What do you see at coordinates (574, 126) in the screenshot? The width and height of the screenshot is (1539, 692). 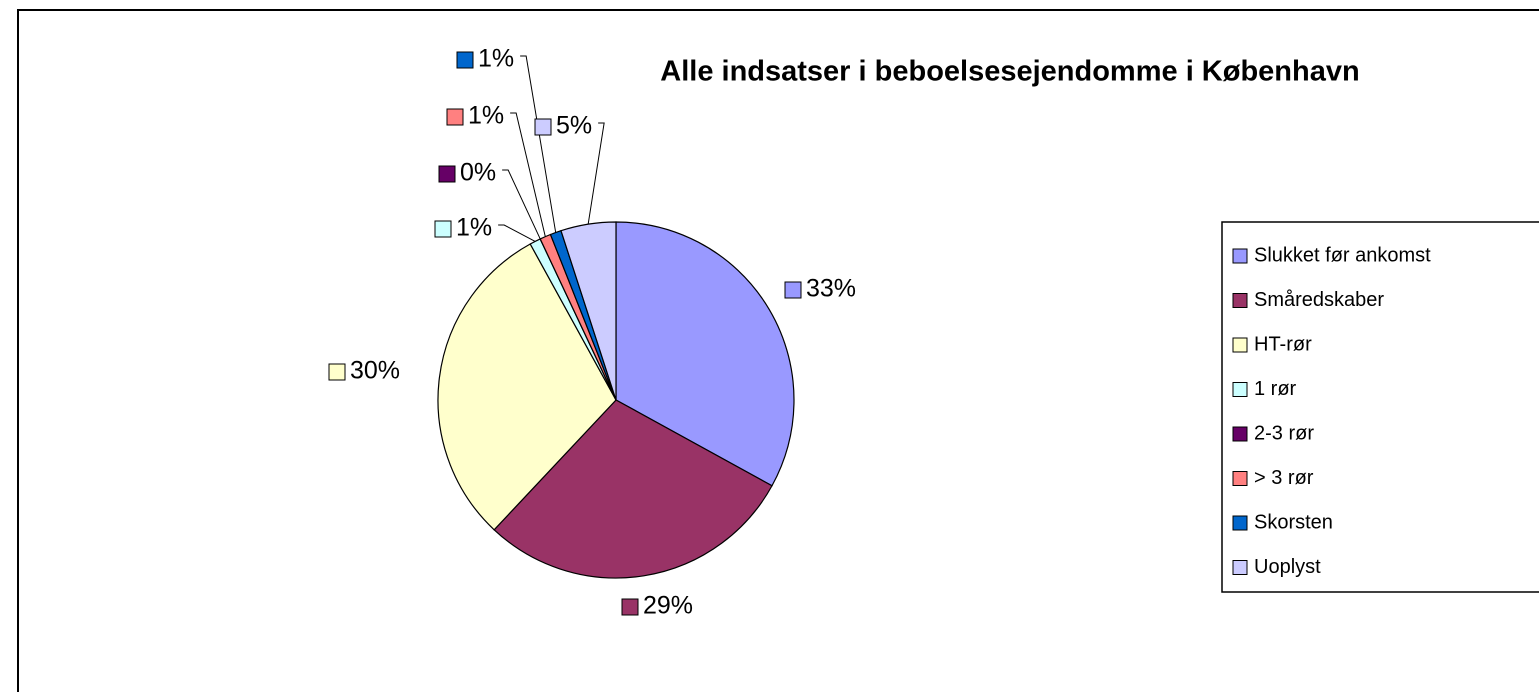 I see `data-label: 5%` at bounding box center [574, 126].